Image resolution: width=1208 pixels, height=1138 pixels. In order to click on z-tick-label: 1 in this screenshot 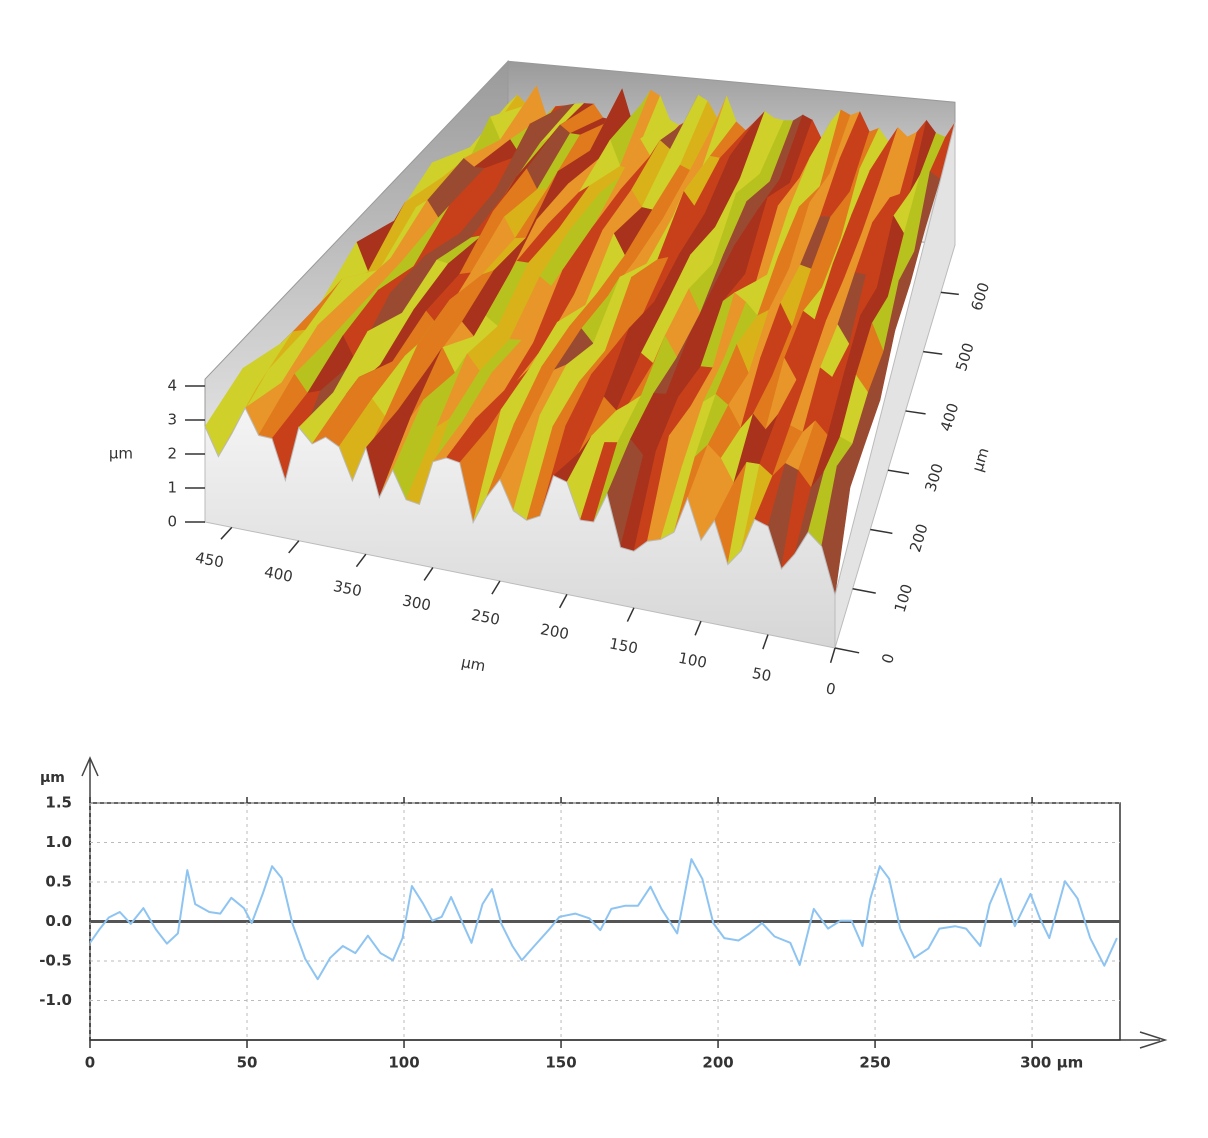, I will do `click(172, 488)`.